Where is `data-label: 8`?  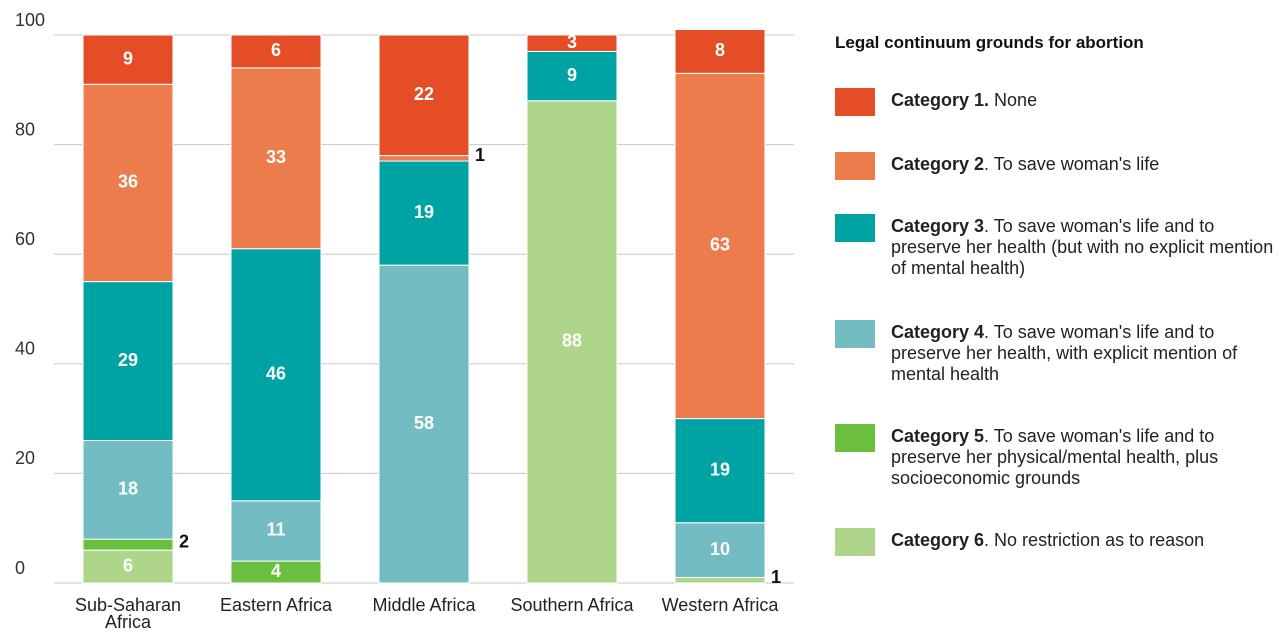 data-label: 8 is located at coordinates (720, 50).